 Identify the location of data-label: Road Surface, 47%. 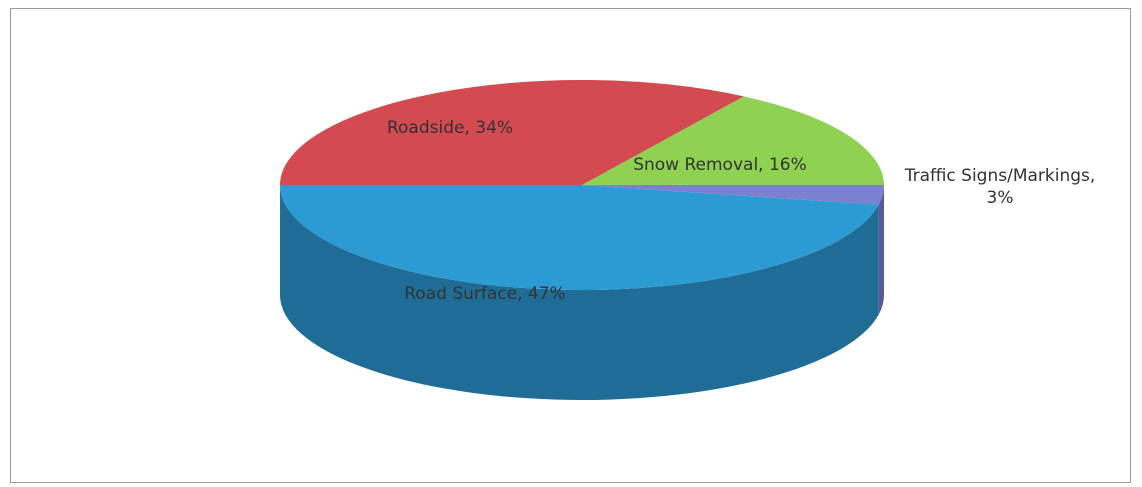
(485, 294).